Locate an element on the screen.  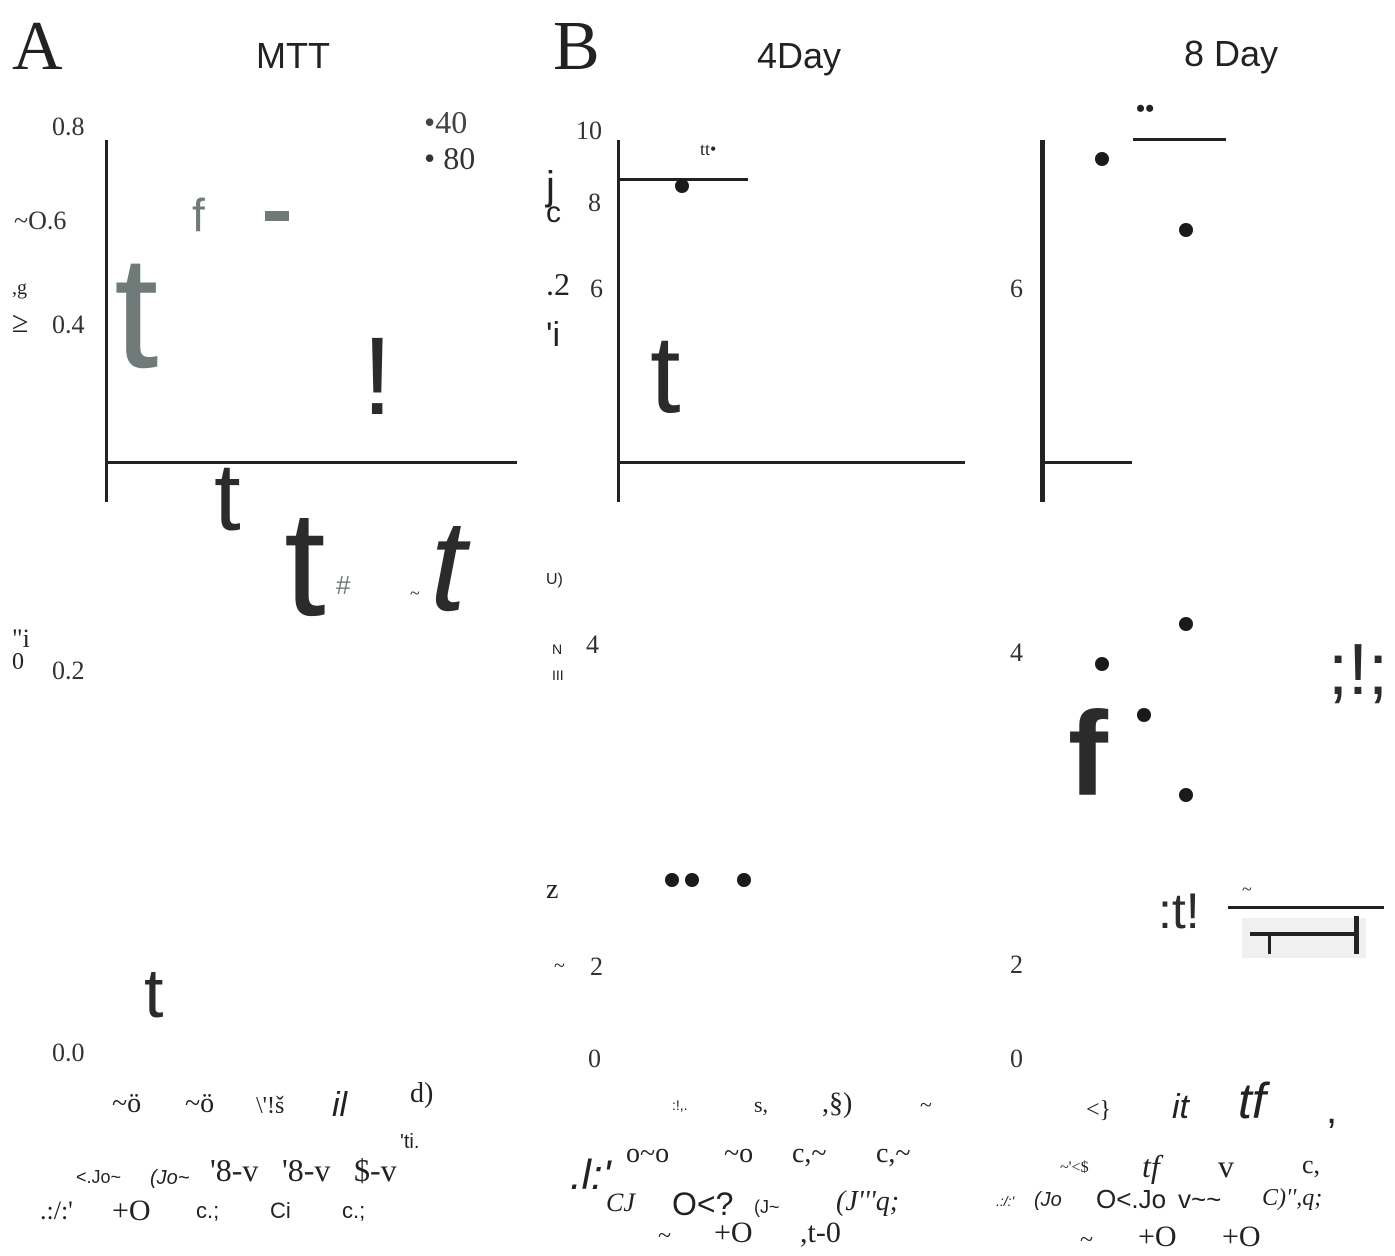
4day-x-label: +O is located at coordinates (733, 1232).